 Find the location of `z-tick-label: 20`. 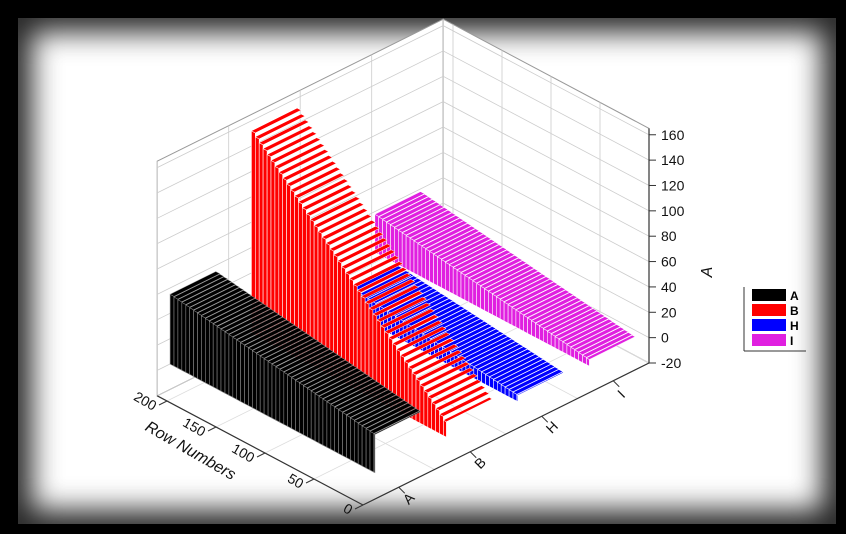

z-tick-label: 20 is located at coordinates (669, 312).